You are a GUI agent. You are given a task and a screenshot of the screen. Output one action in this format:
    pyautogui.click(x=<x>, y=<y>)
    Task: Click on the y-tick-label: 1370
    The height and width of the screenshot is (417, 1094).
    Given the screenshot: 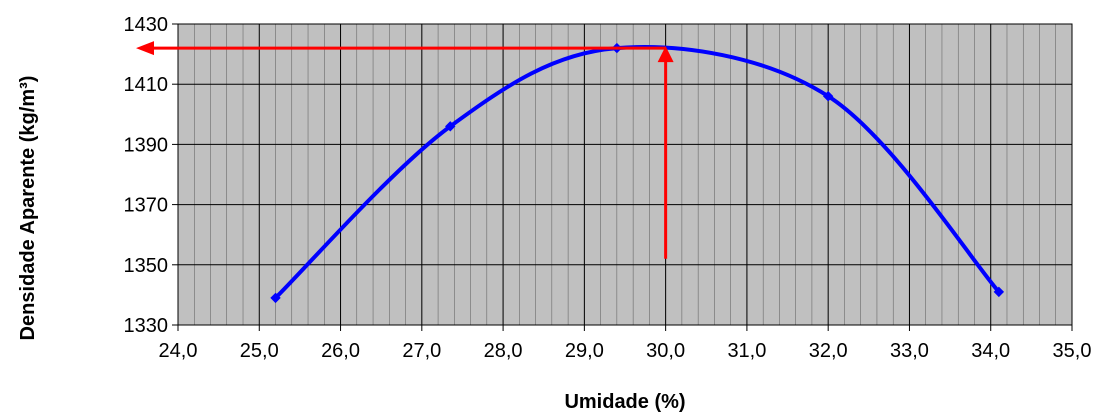 What is the action you would take?
    pyautogui.click(x=146, y=206)
    